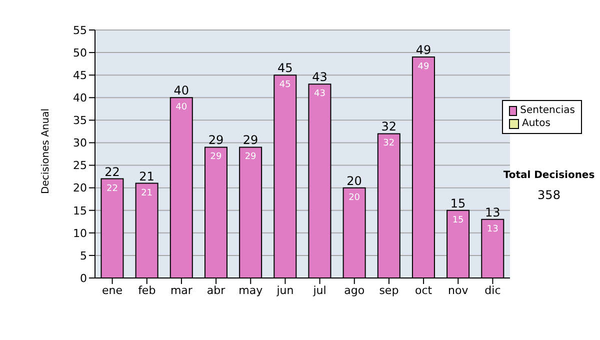 The height and width of the screenshot is (340, 600). What do you see at coordinates (492, 212) in the screenshot?
I see `total-label: 13` at bounding box center [492, 212].